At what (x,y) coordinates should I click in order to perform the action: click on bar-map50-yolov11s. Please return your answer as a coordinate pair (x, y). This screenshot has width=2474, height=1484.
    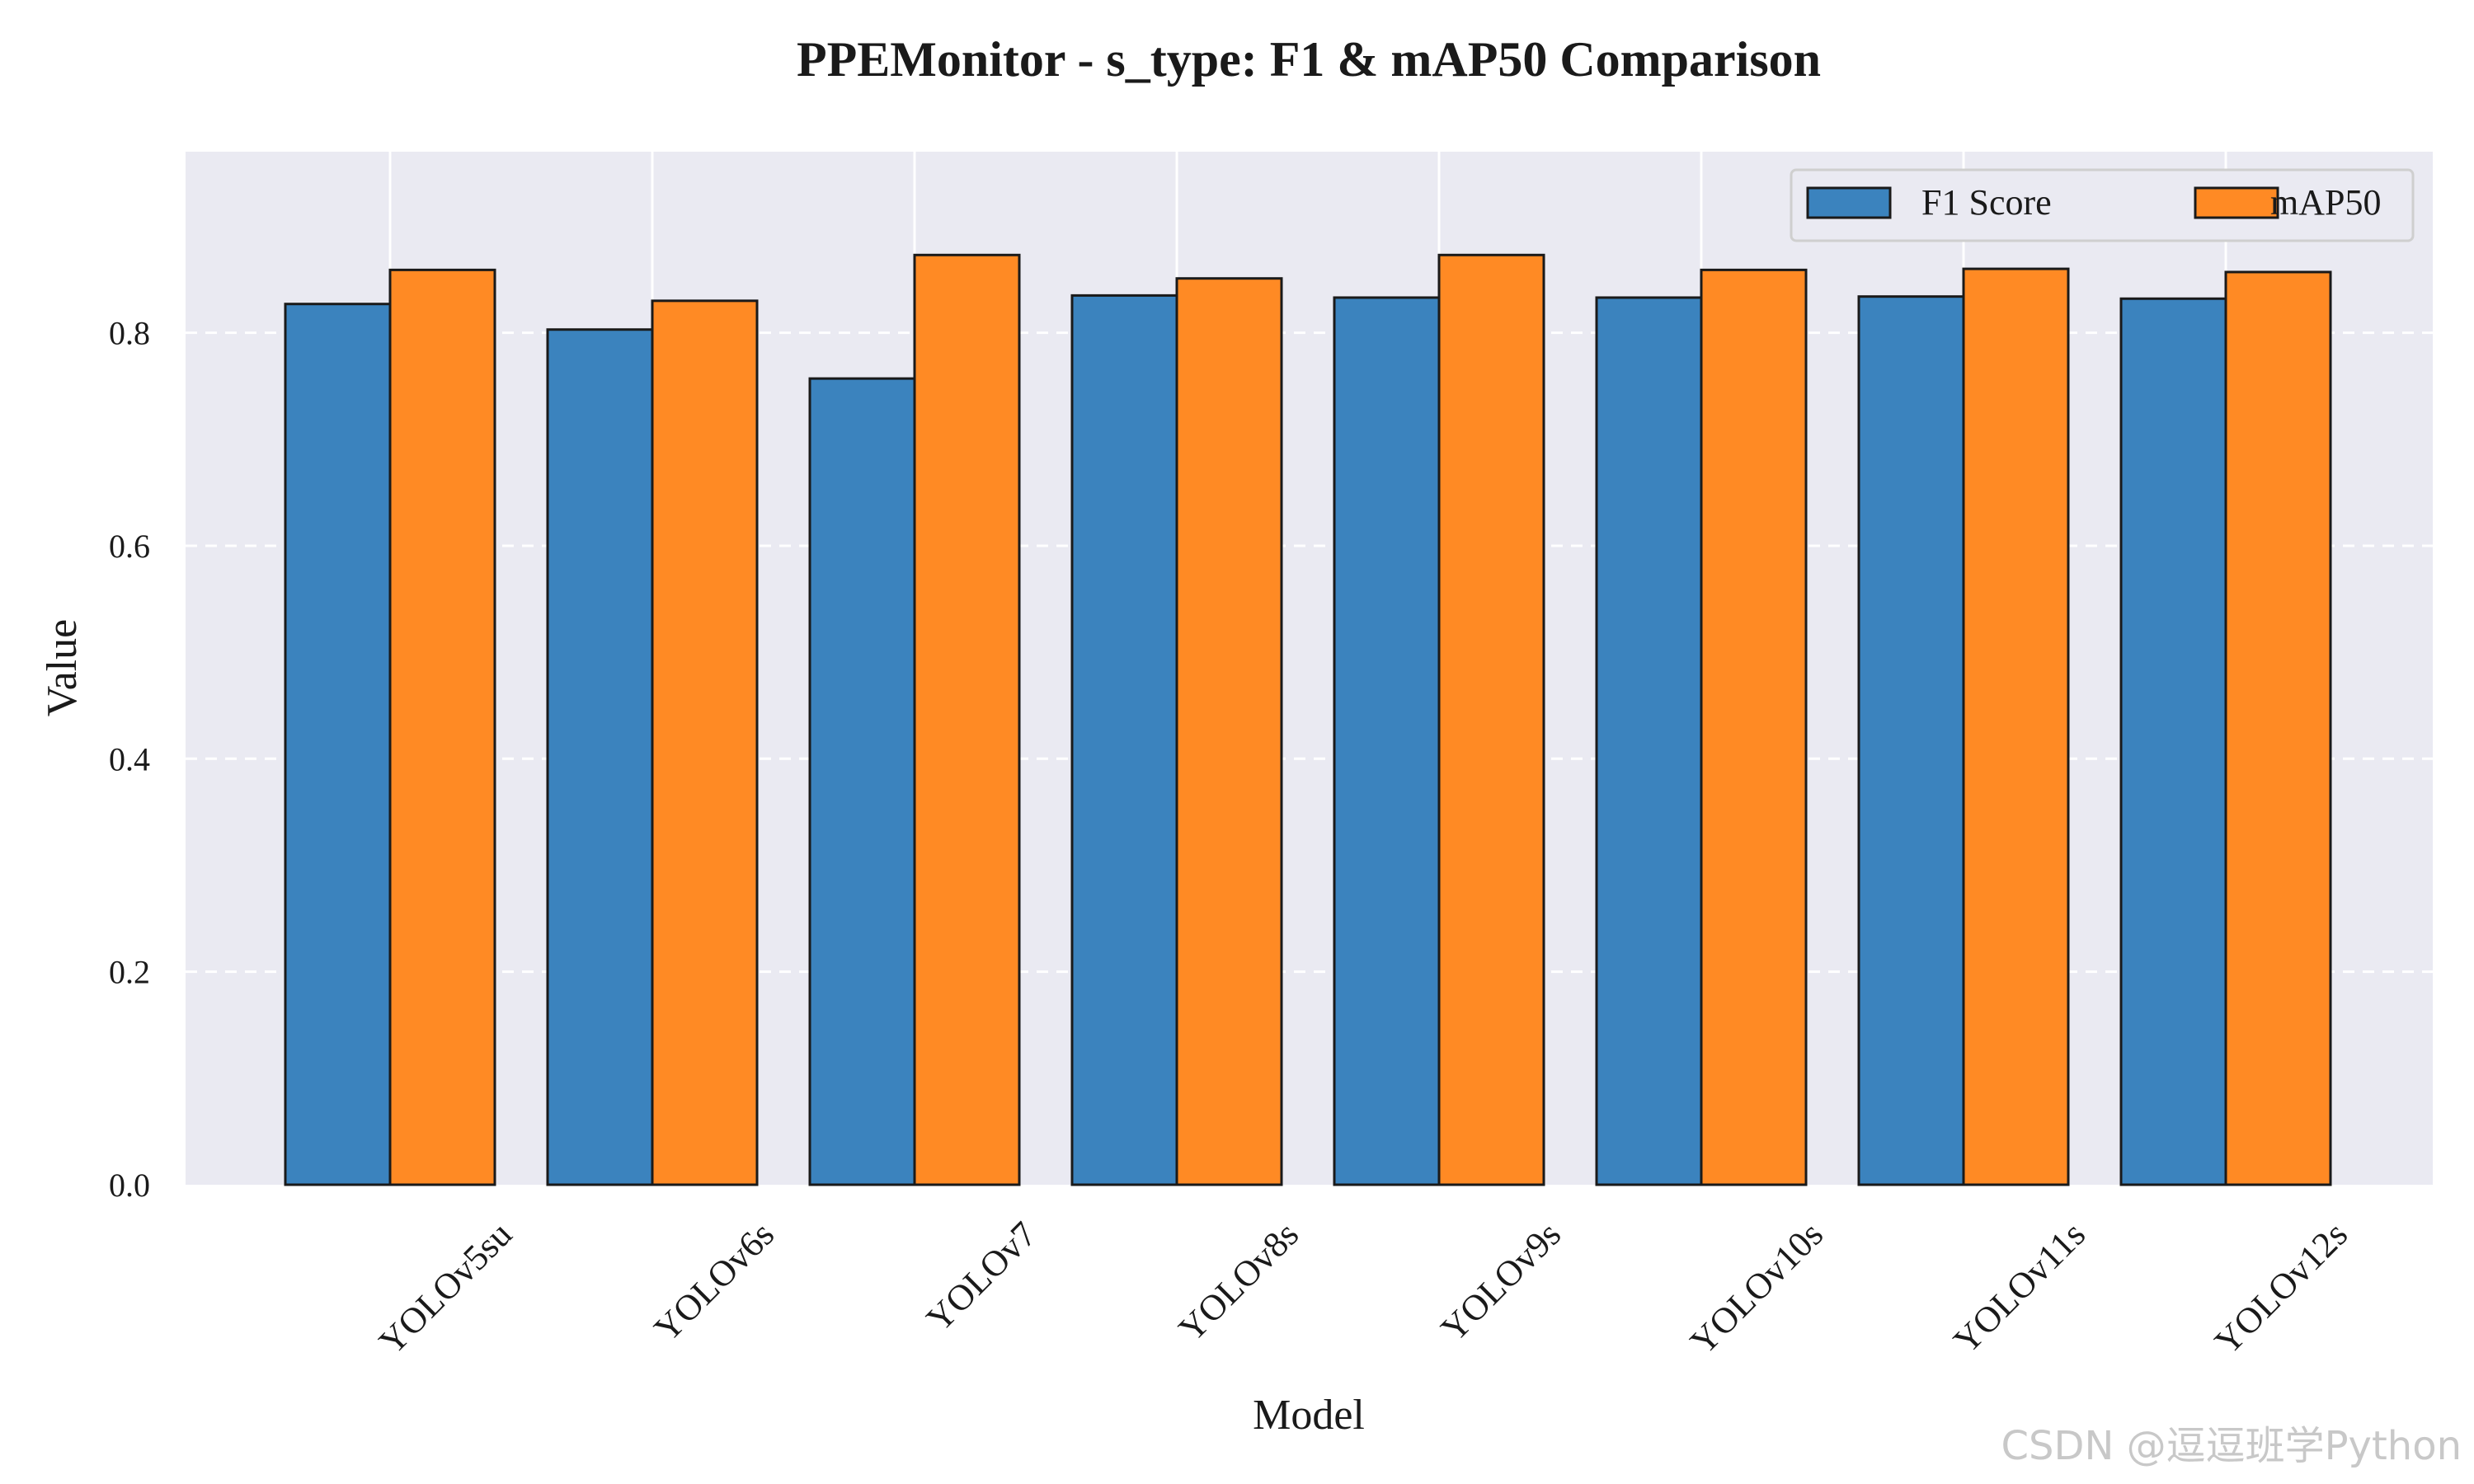
    Looking at the image, I should click on (2016, 726).